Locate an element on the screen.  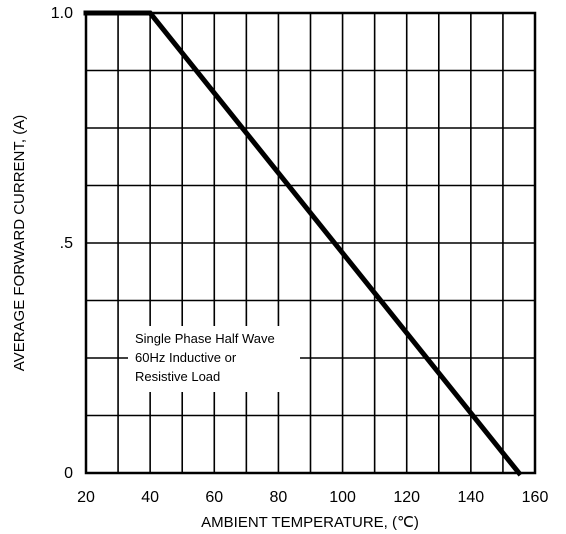
x-tick-label: 140 is located at coordinates (471, 497).